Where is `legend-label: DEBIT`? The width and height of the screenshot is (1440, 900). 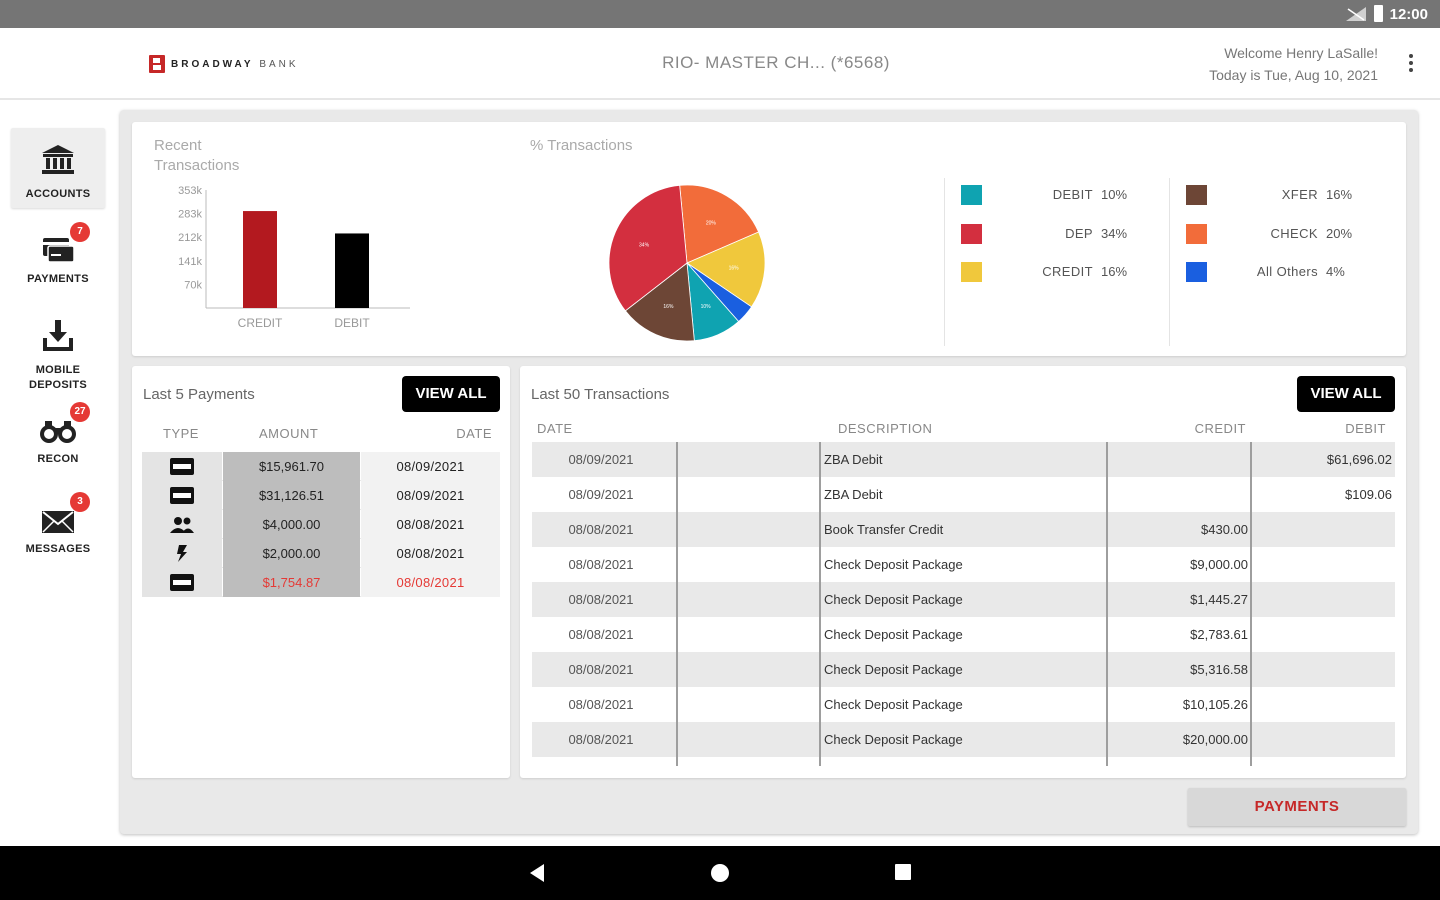
legend-label: DEBIT is located at coordinates (1072, 194).